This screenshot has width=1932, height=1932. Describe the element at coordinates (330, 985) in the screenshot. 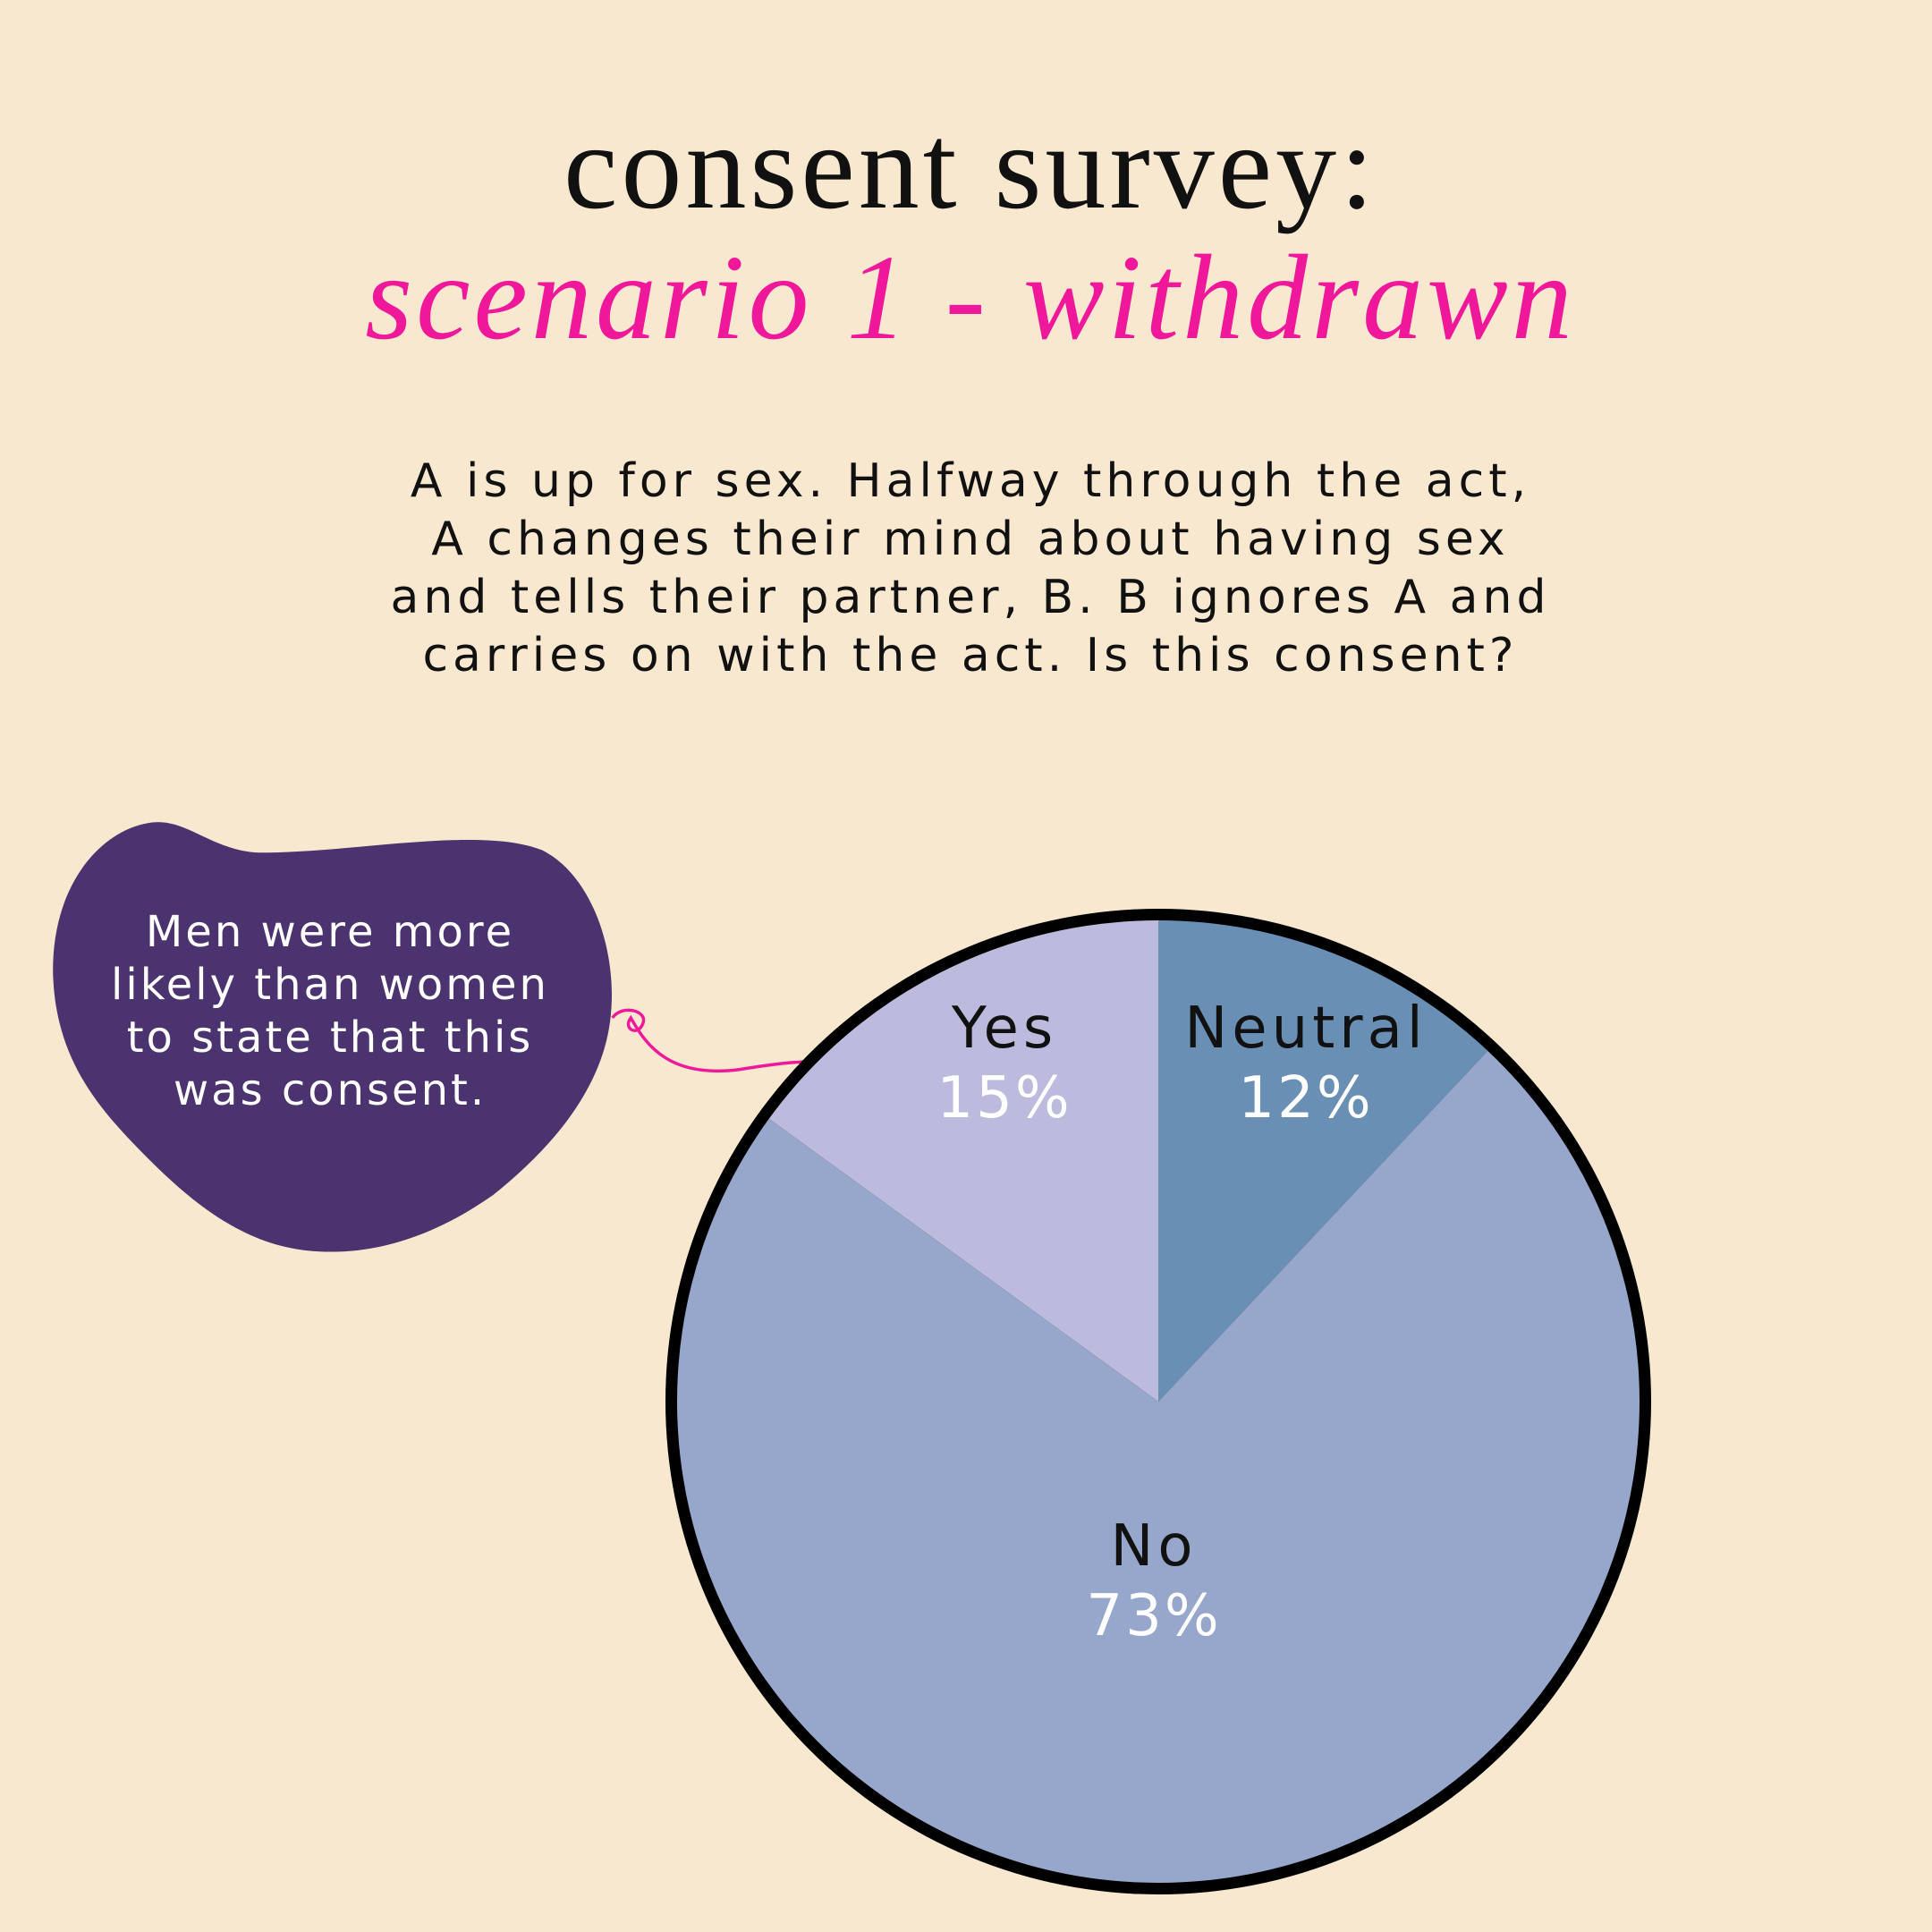

I see `annotation-line: likely than women` at that location.